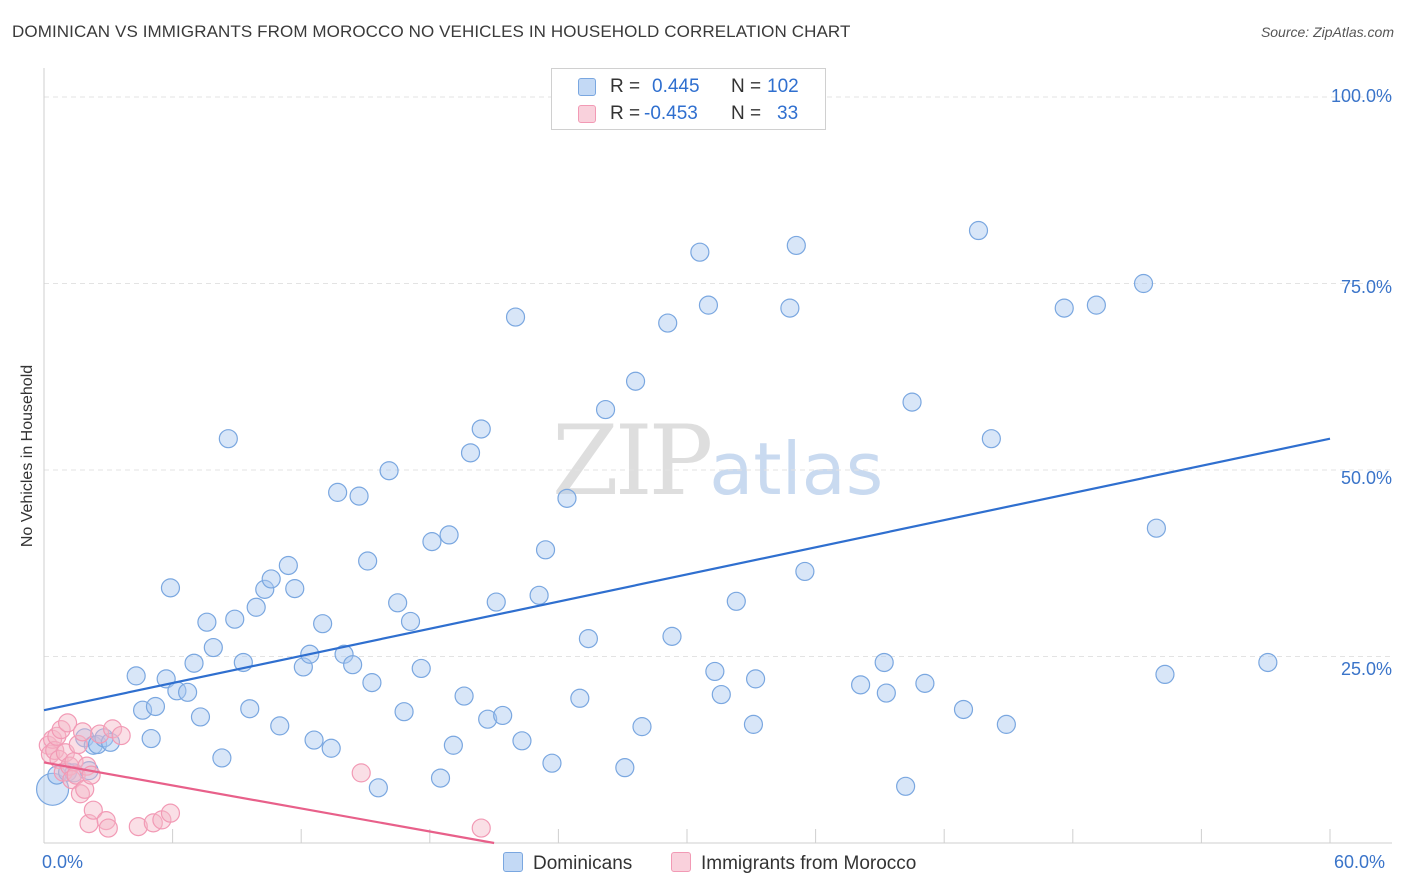  Describe the element at coordinates (27, 456) in the screenshot. I see `y-axis-label: No Vehicles in Household` at that location.